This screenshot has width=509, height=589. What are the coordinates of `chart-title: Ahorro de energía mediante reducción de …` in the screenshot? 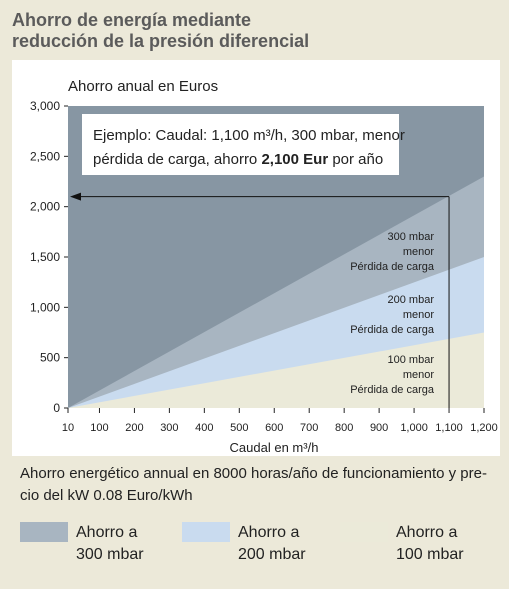 It's located at (160, 31).